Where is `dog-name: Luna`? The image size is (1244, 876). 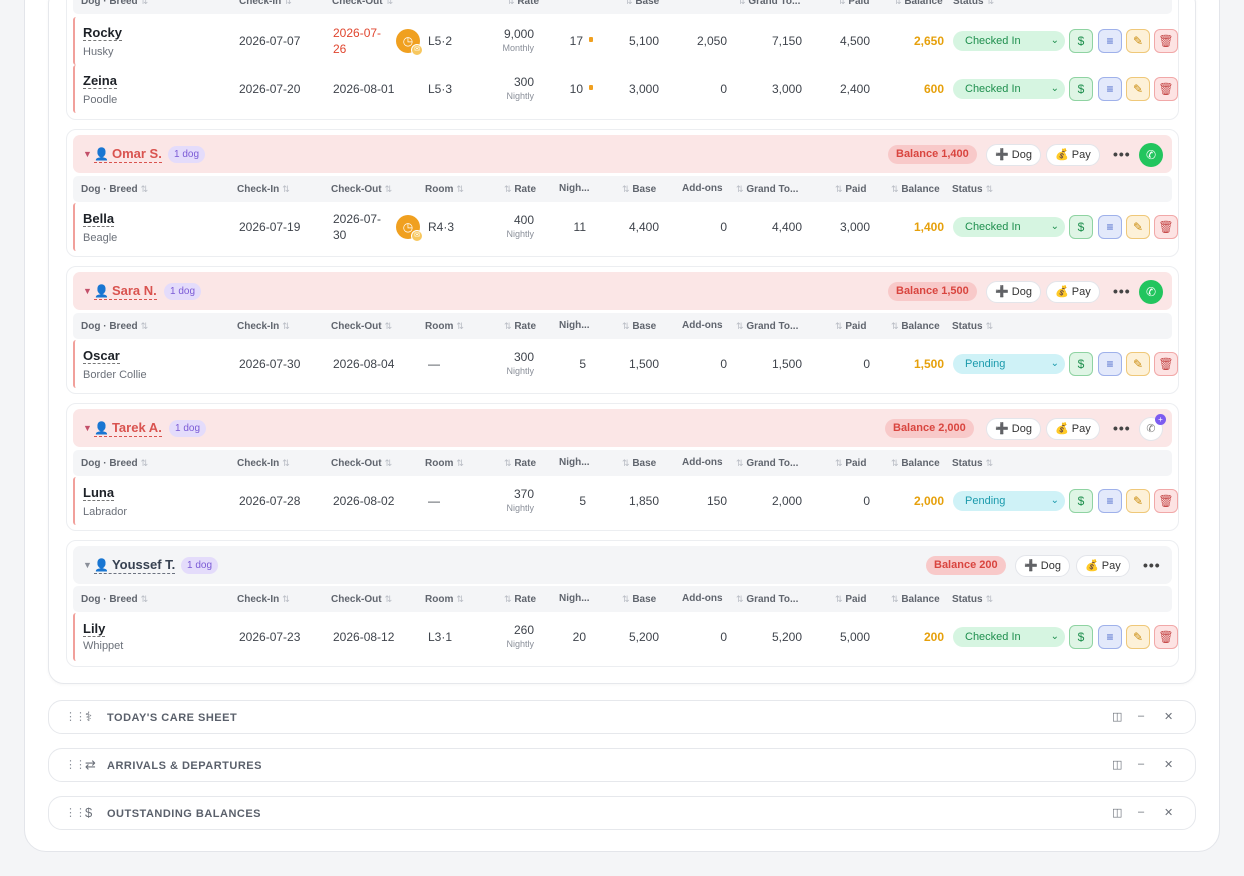 dog-name: Luna is located at coordinates (99, 493).